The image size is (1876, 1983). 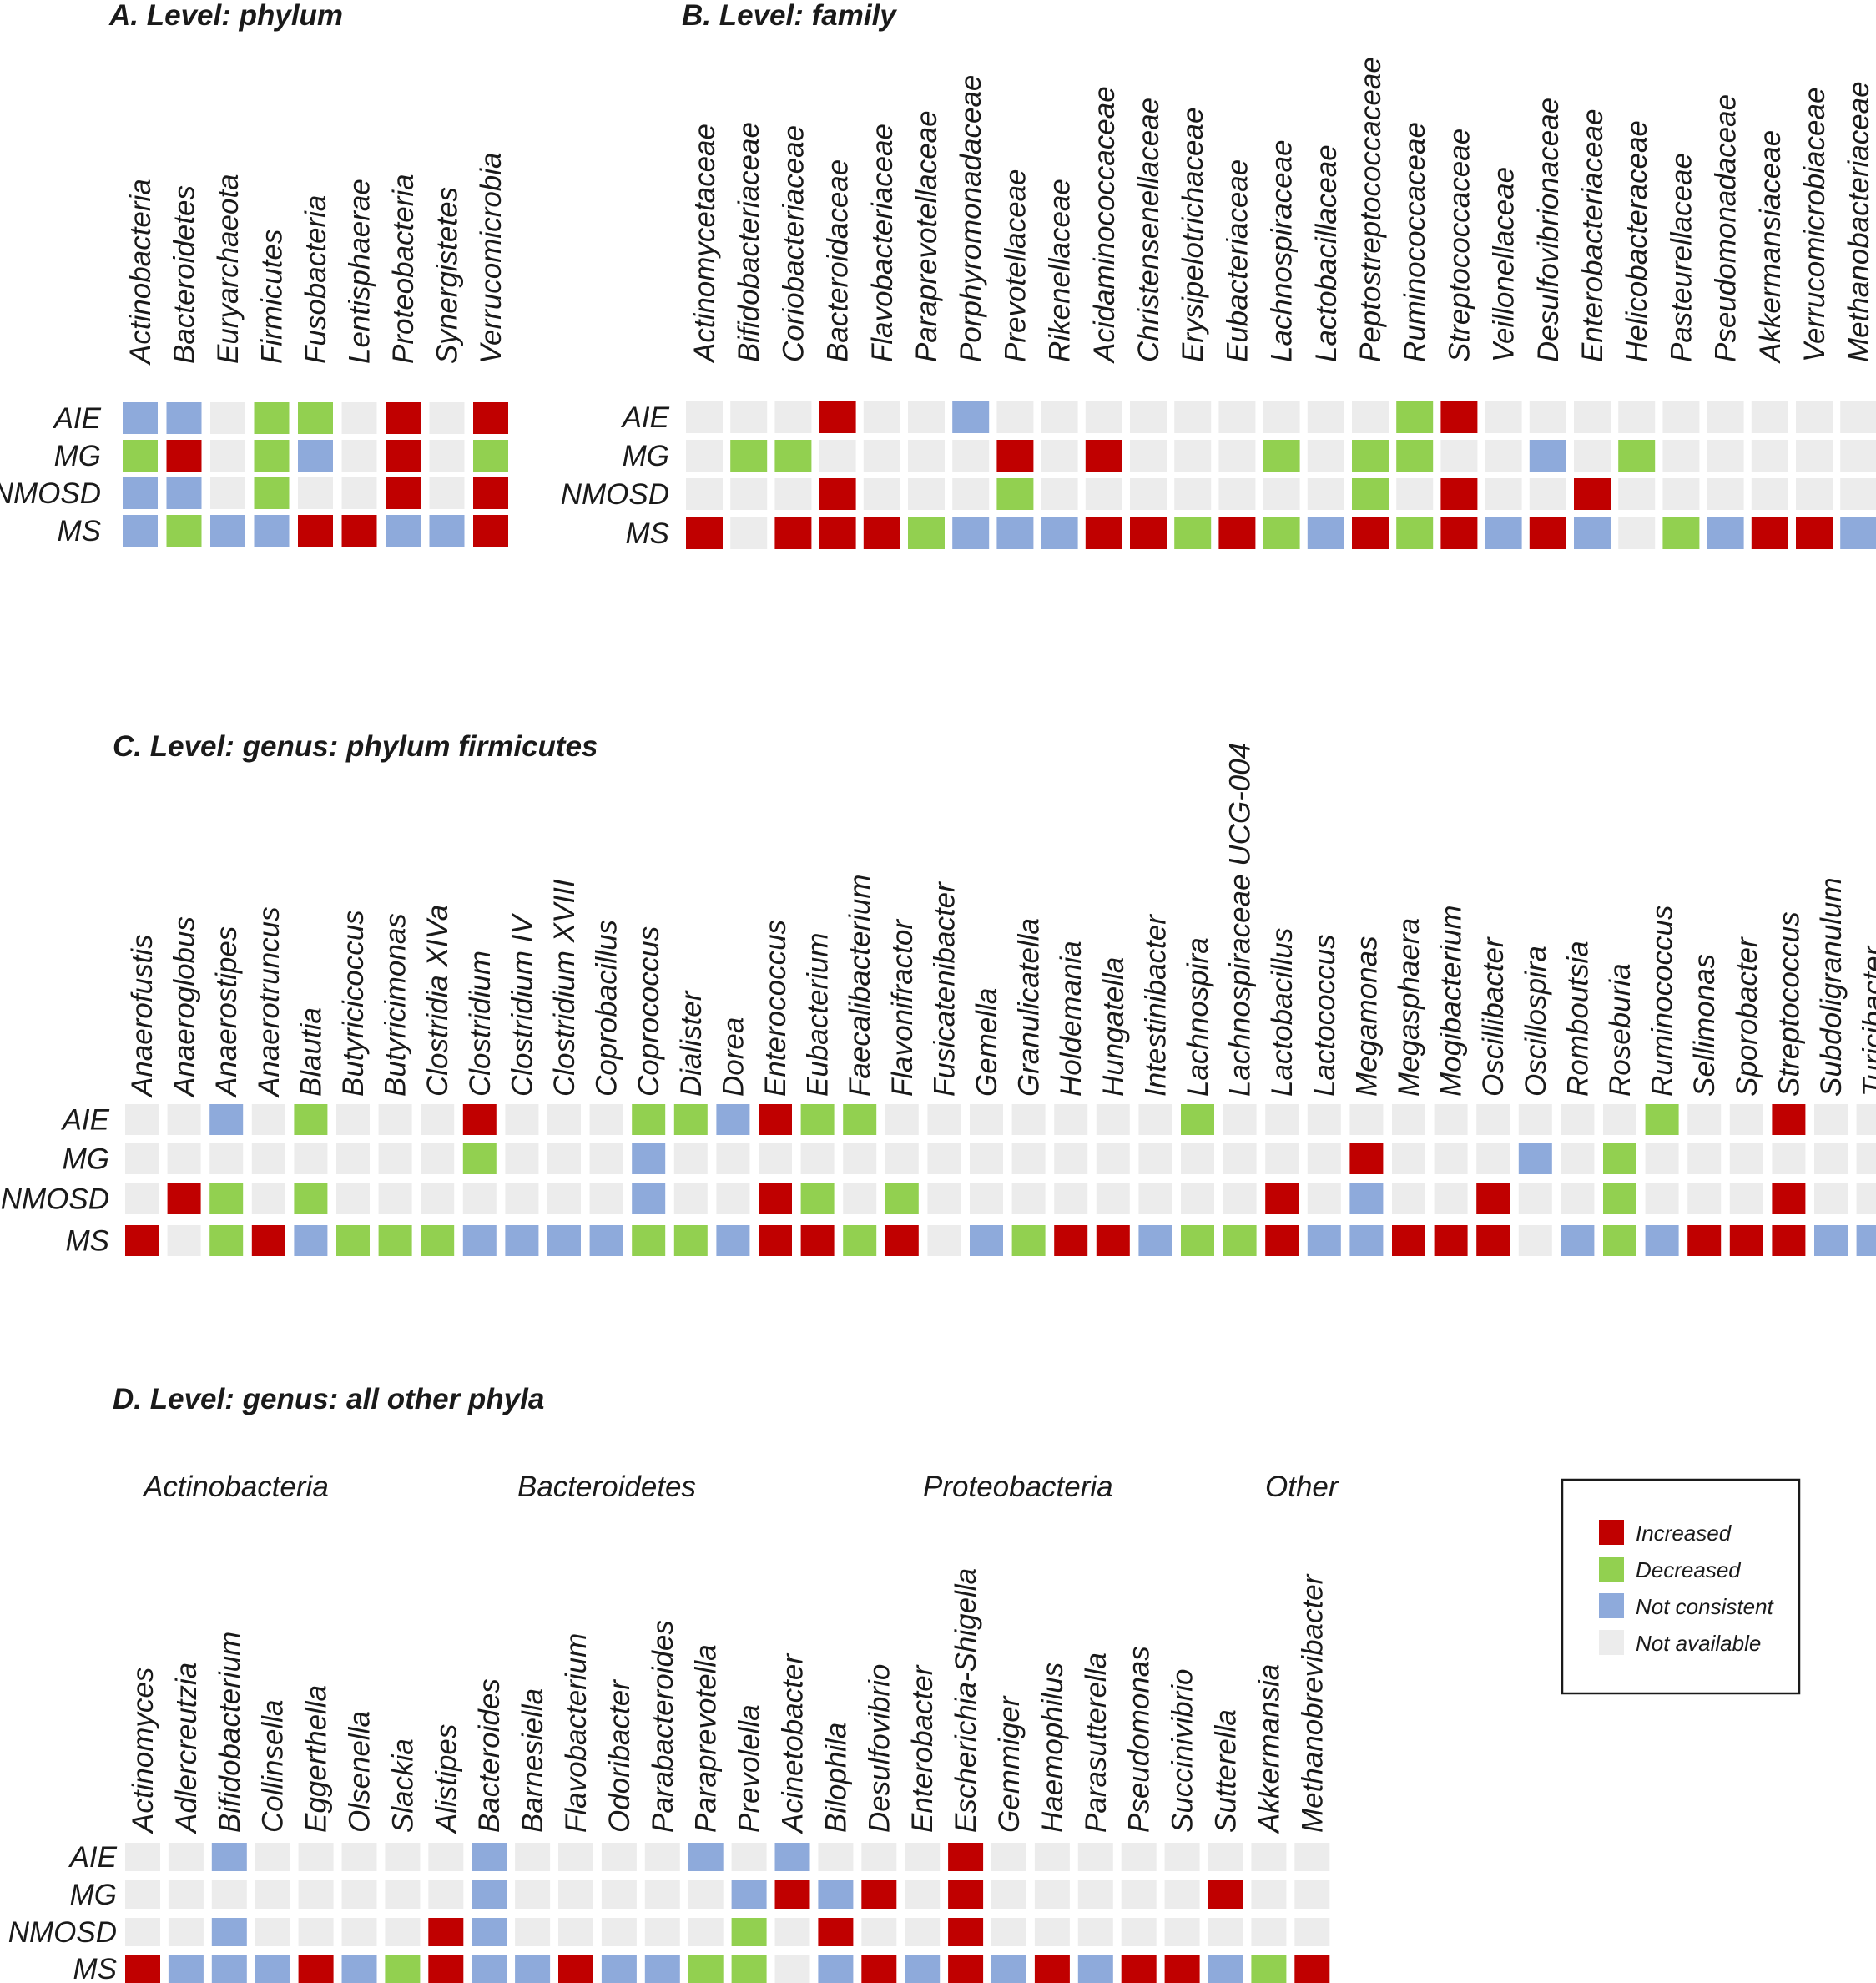 What do you see at coordinates (1015, 265) in the screenshot?
I see `taxon-label-prevotellaceae: Prevotellaceae` at bounding box center [1015, 265].